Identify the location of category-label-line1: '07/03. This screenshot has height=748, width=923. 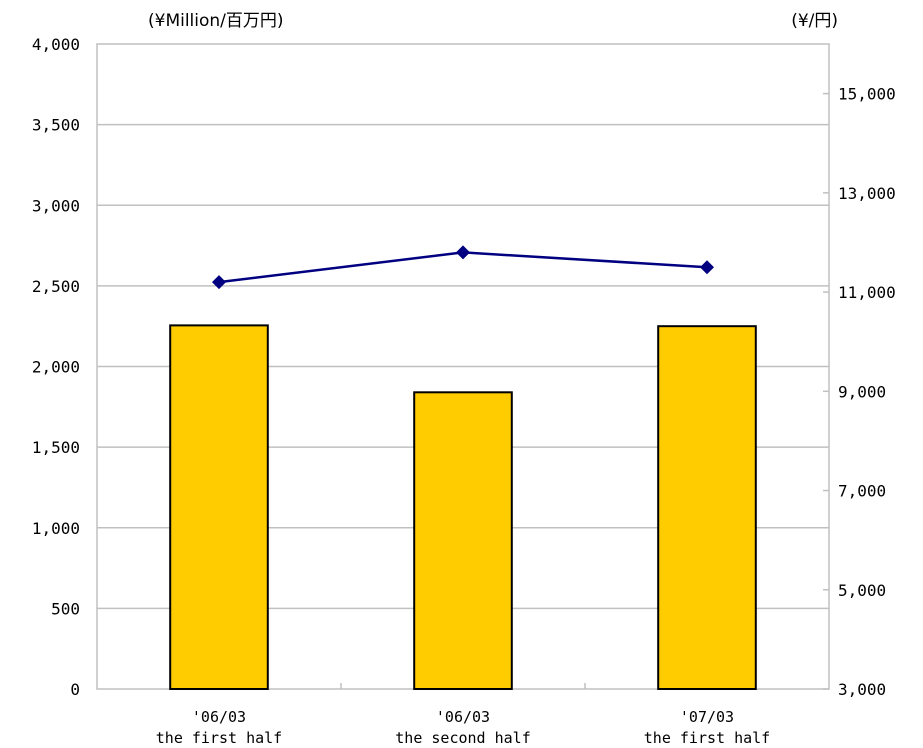
(707, 717).